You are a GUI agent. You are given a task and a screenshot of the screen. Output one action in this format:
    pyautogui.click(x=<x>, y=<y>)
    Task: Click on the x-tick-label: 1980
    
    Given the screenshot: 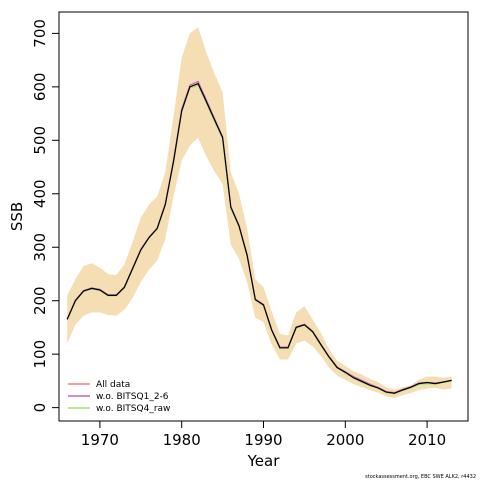 What is the action you would take?
    pyautogui.click(x=182, y=440)
    